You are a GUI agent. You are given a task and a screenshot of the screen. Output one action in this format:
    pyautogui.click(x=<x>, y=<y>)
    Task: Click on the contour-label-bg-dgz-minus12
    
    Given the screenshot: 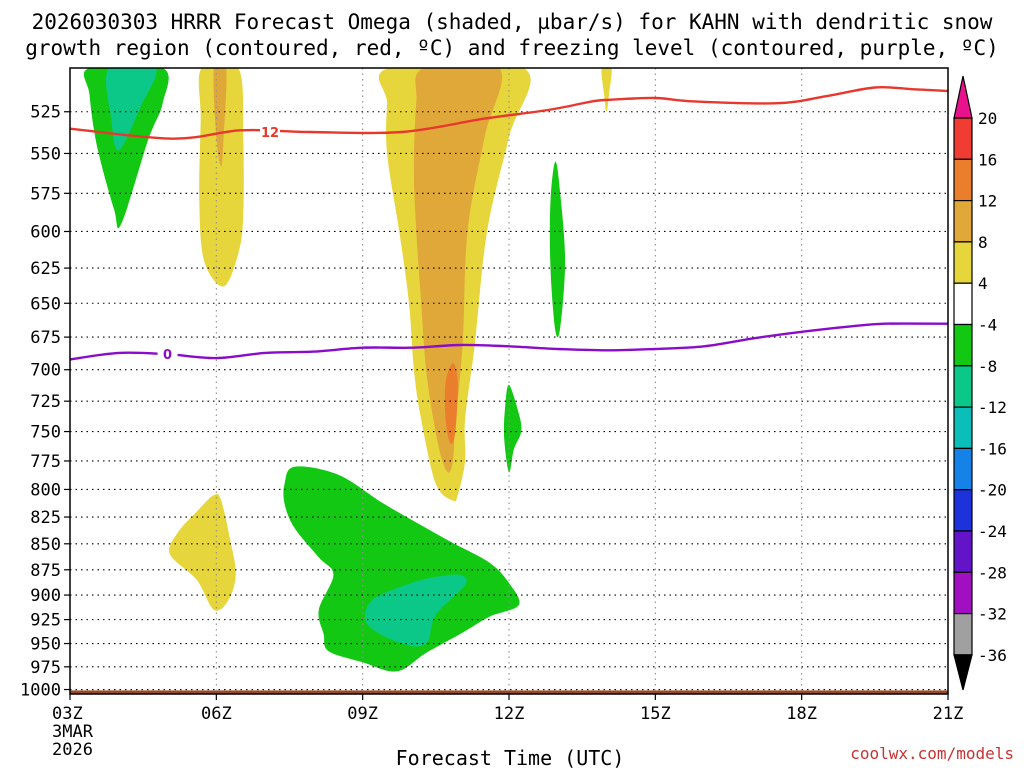 What is the action you would take?
    pyautogui.click(x=269, y=132)
    